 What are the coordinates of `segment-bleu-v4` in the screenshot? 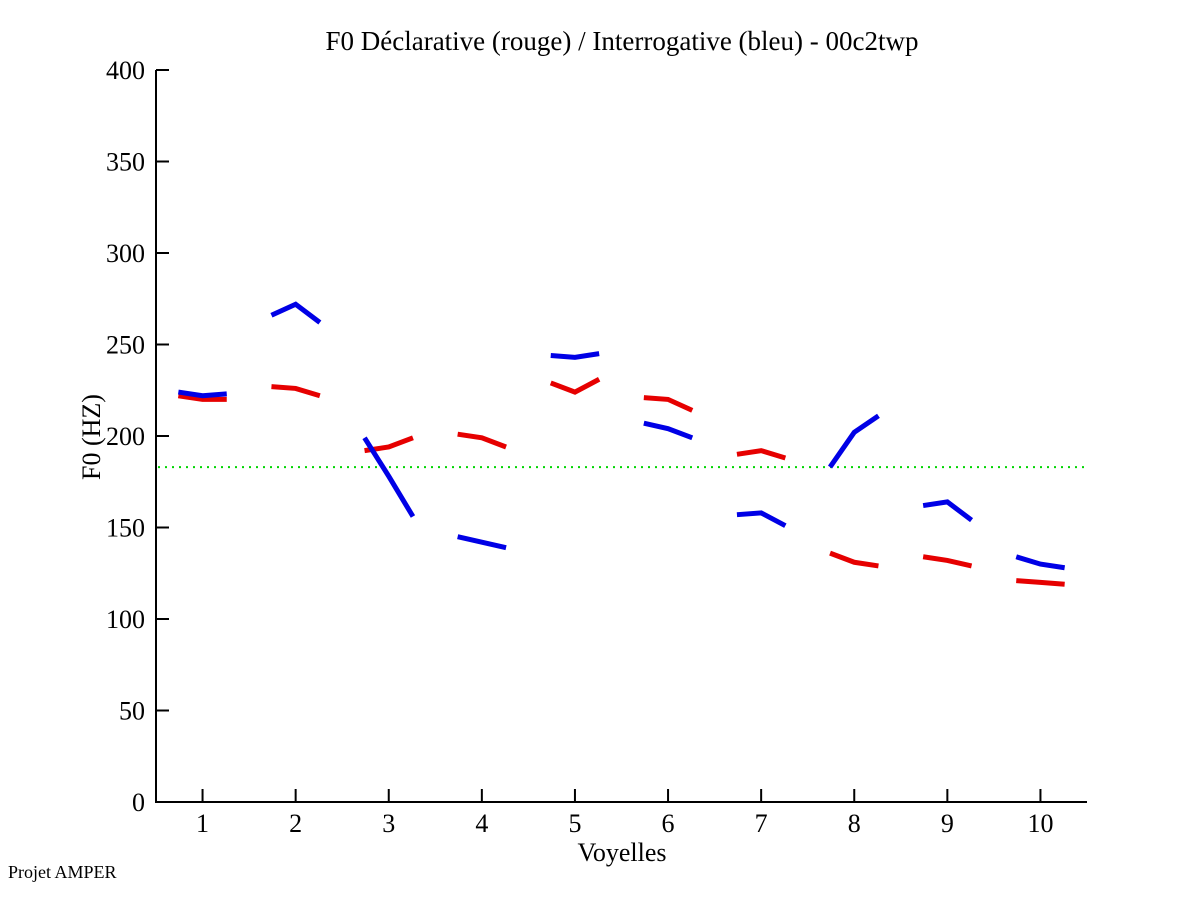 It's located at (482, 542).